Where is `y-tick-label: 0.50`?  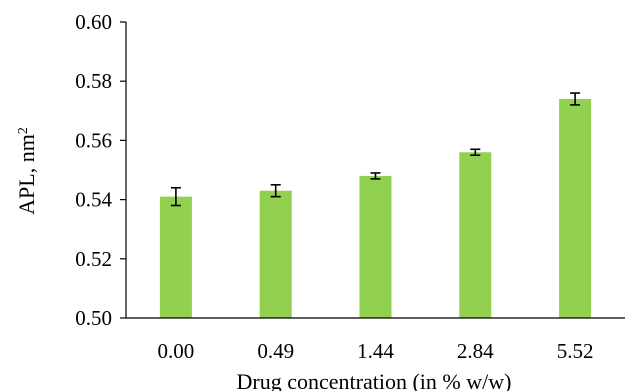 y-tick-label: 0.50 is located at coordinates (93, 318).